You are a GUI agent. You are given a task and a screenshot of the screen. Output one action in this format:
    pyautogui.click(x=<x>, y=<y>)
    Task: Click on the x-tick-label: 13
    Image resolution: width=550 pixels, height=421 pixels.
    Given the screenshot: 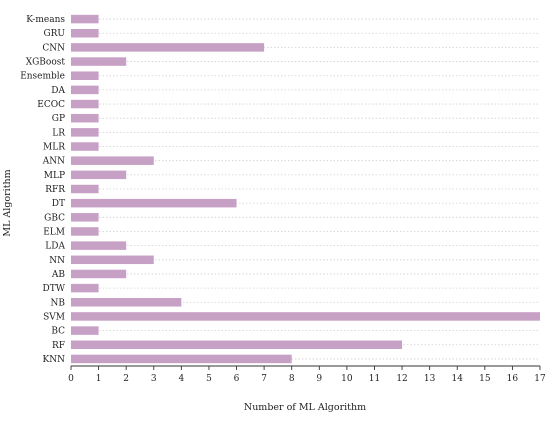 What is the action you would take?
    pyautogui.click(x=430, y=379)
    